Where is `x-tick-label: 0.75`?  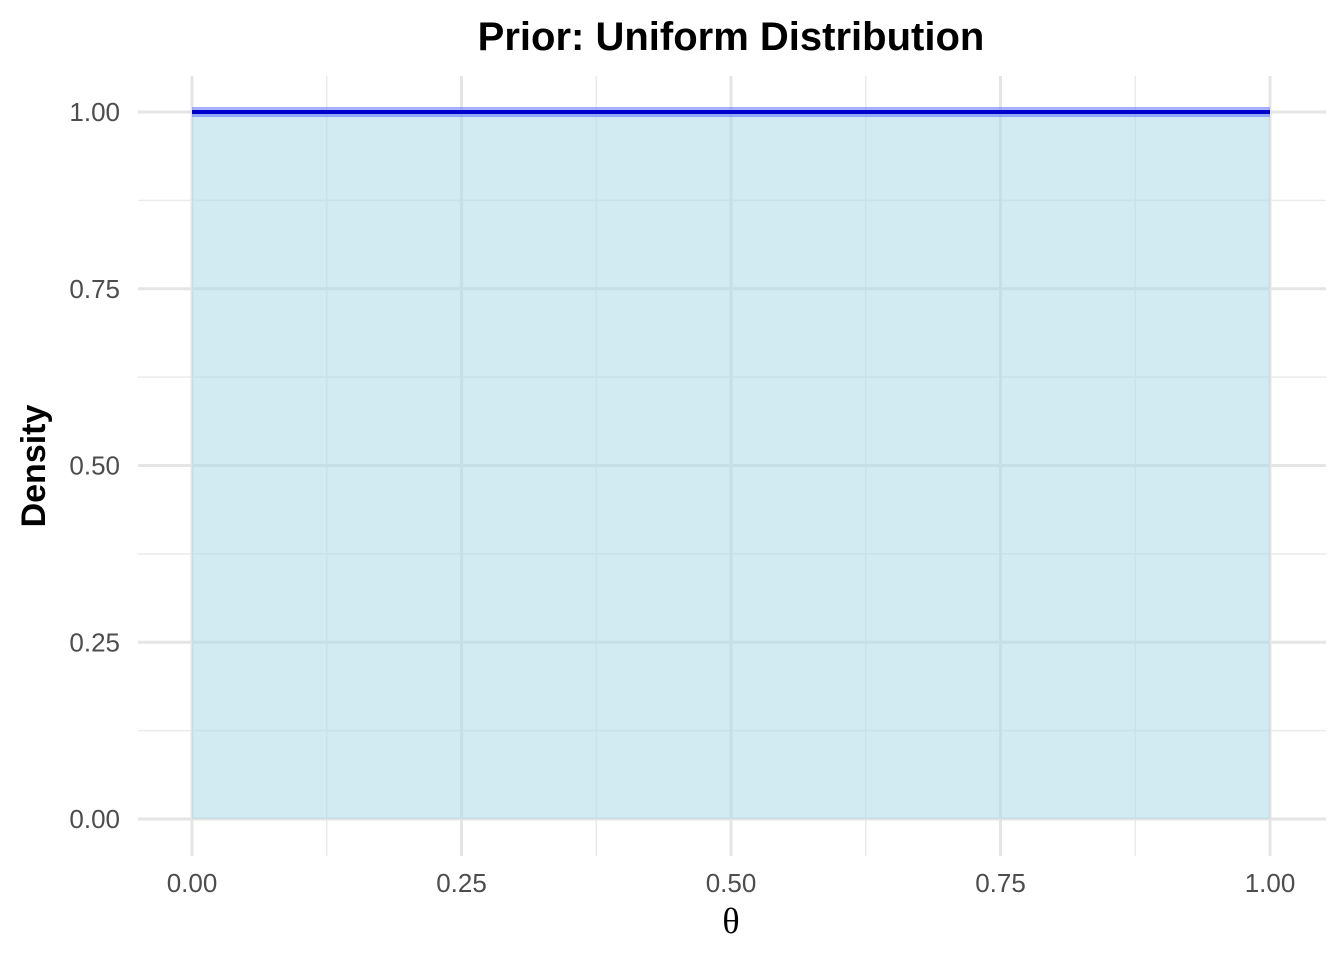
x-tick-label: 0.75 is located at coordinates (1000, 883).